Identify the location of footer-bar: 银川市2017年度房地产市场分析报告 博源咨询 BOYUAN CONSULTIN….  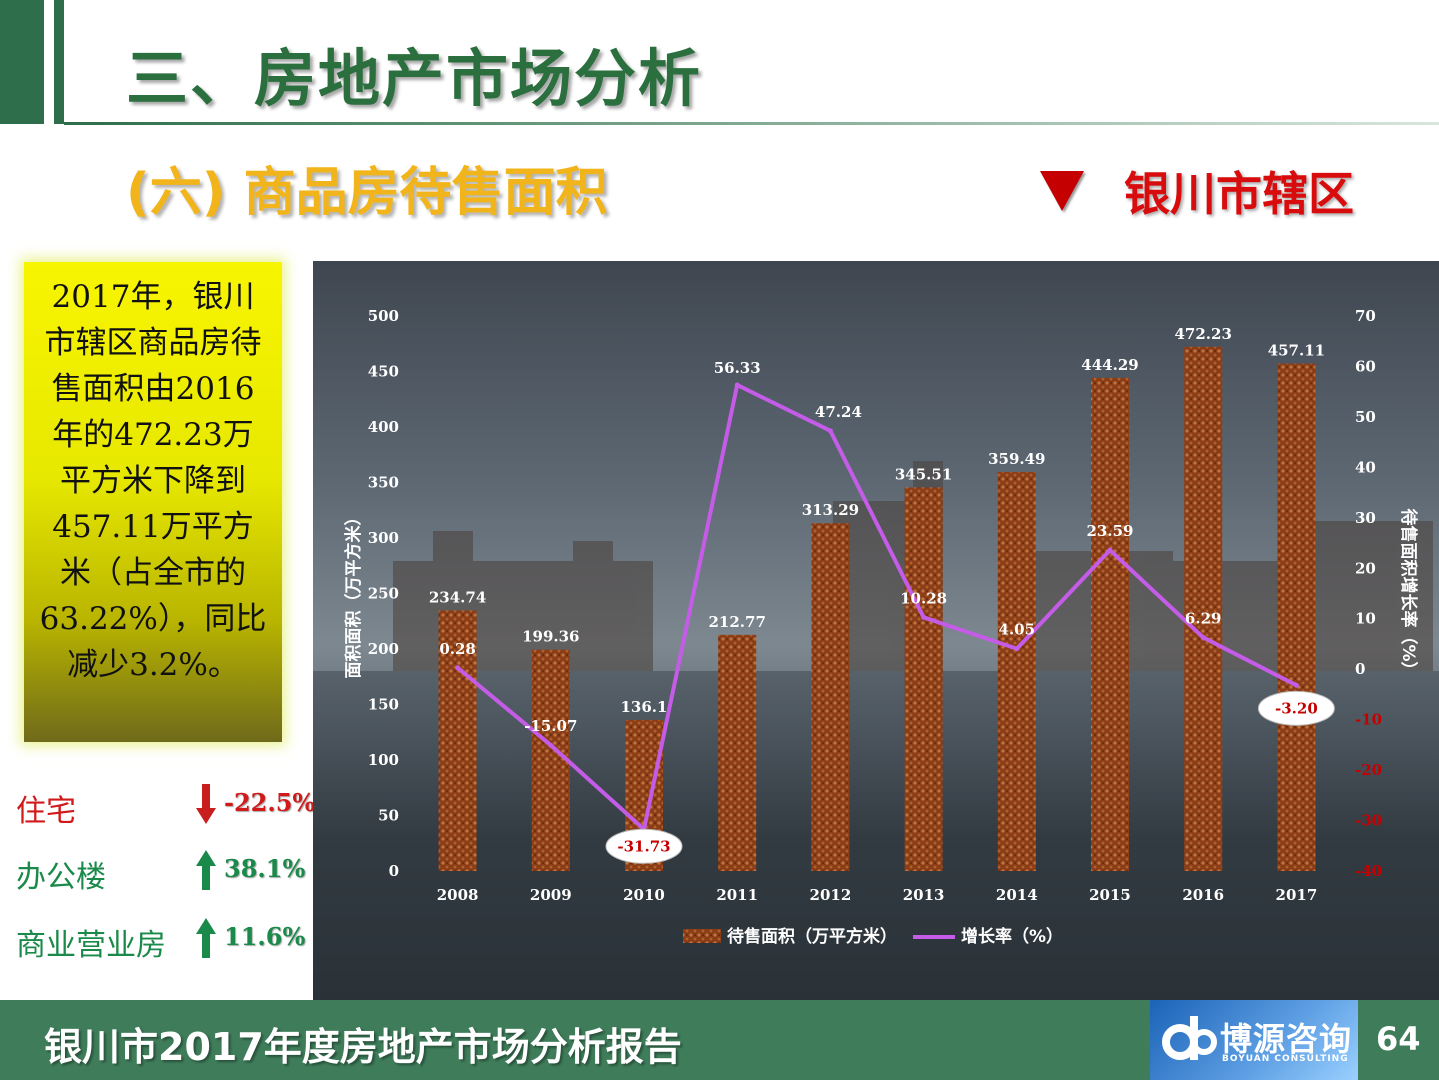
(719, 1040).